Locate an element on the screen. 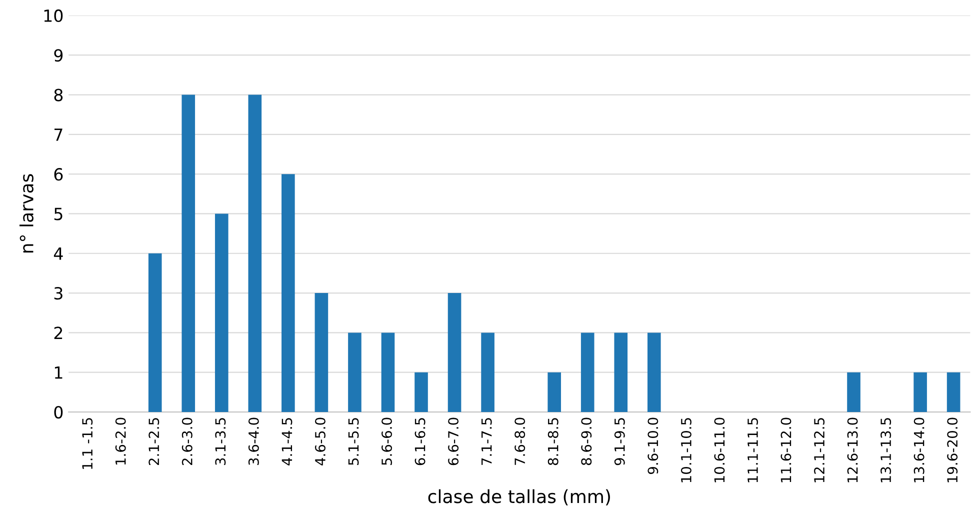 The height and width of the screenshot is (515, 980). x-tick-label: 19.6-20.0 is located at coordinates (952, 450).